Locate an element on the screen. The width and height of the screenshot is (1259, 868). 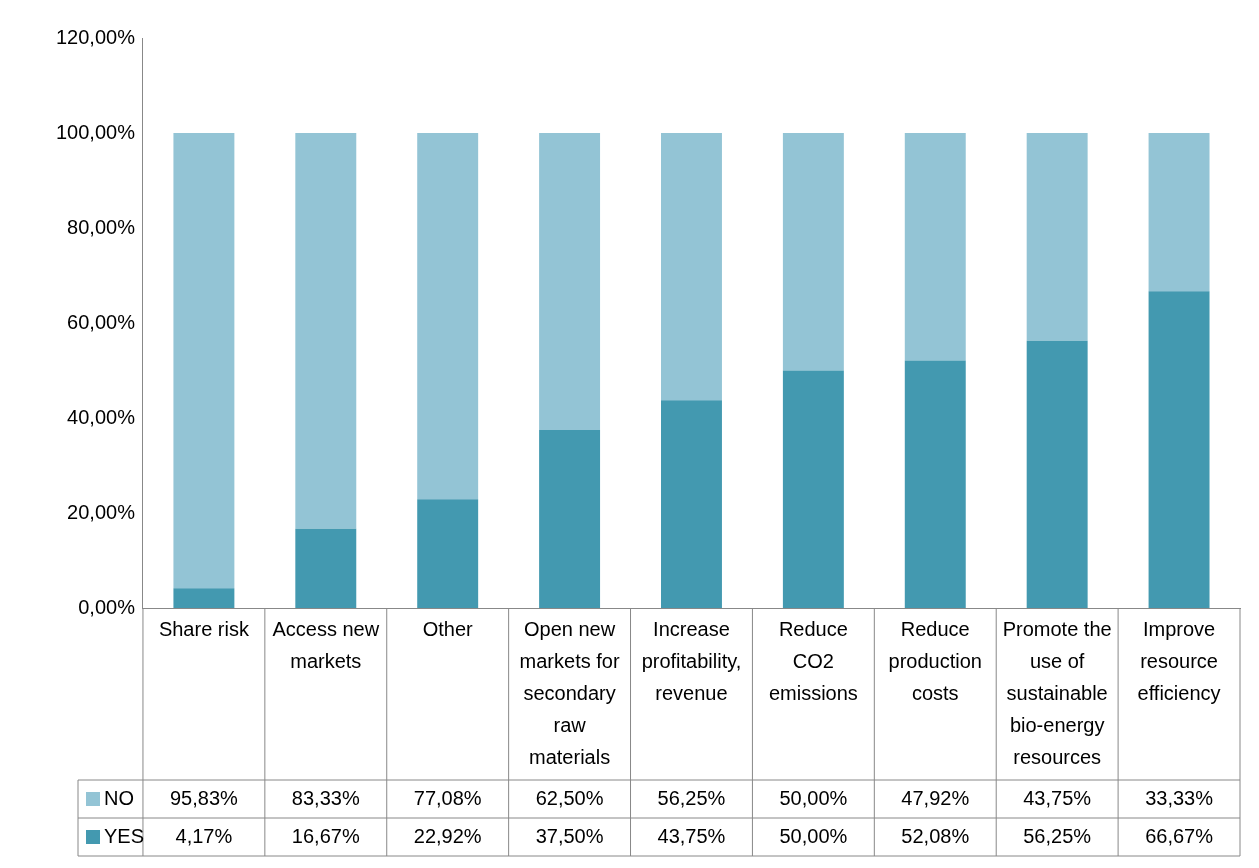
y-tick-label: 60,00% is located at coordinates (101, 321).